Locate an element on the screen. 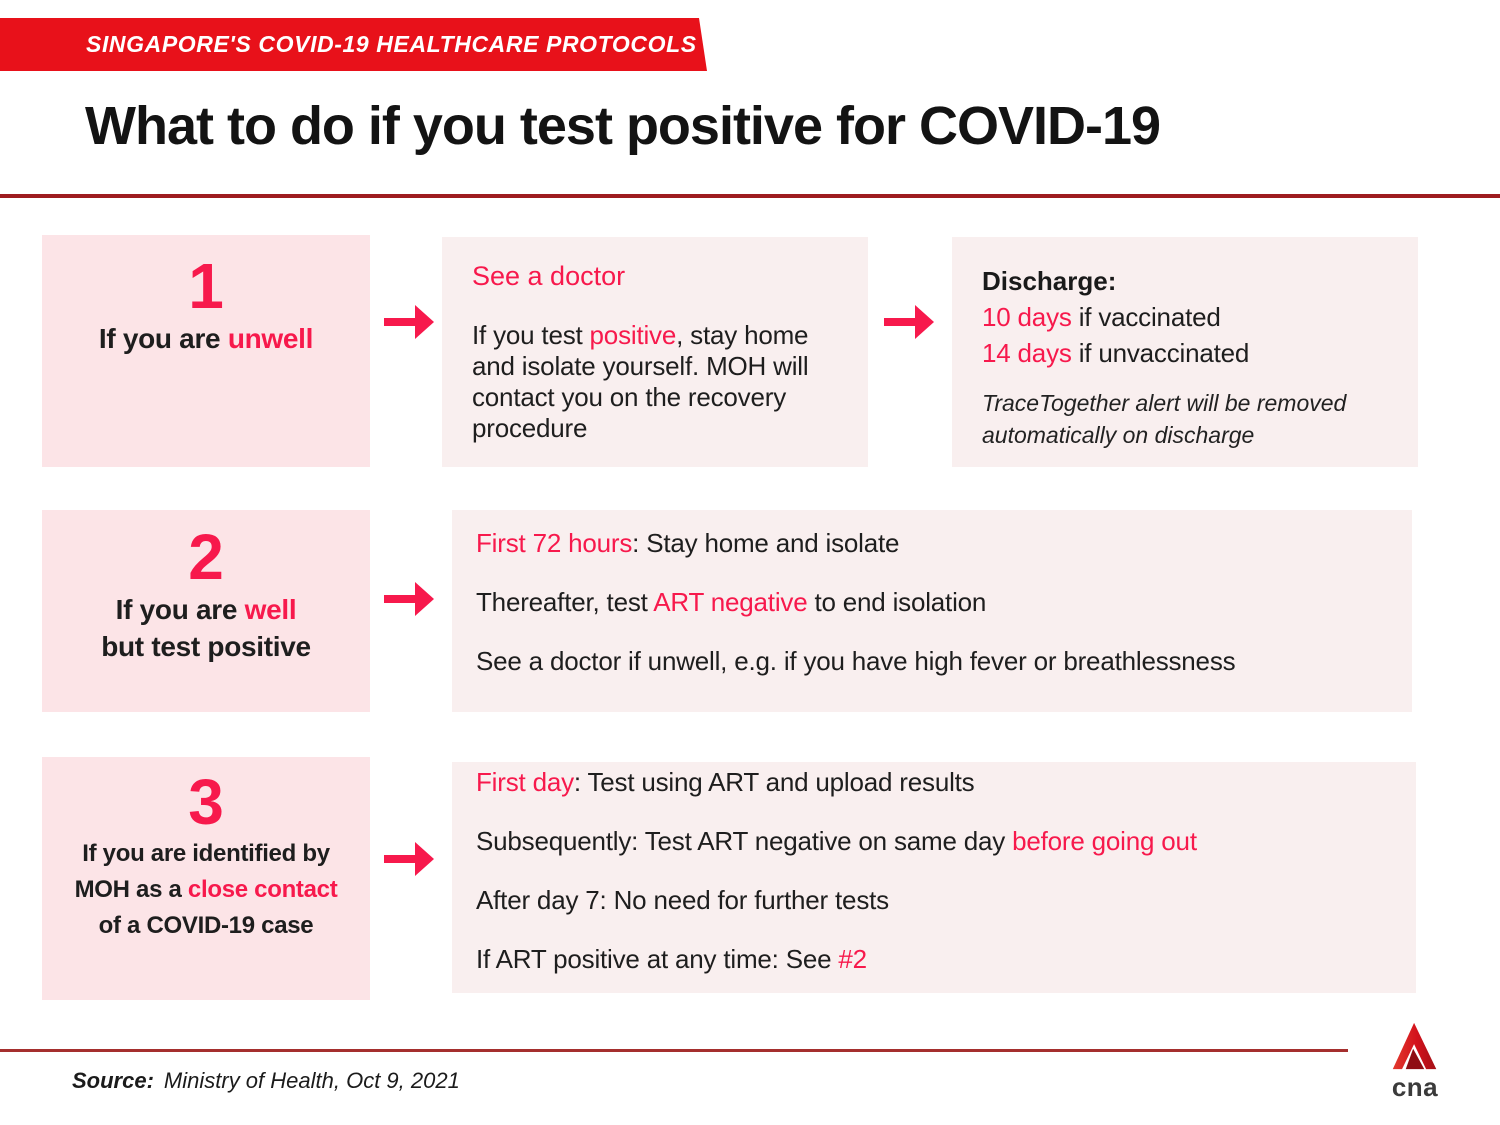 The width and height of the screenshot is (1500, 1125). text-segment: If ART positive at any time: See is located at coordinates (657, 959).